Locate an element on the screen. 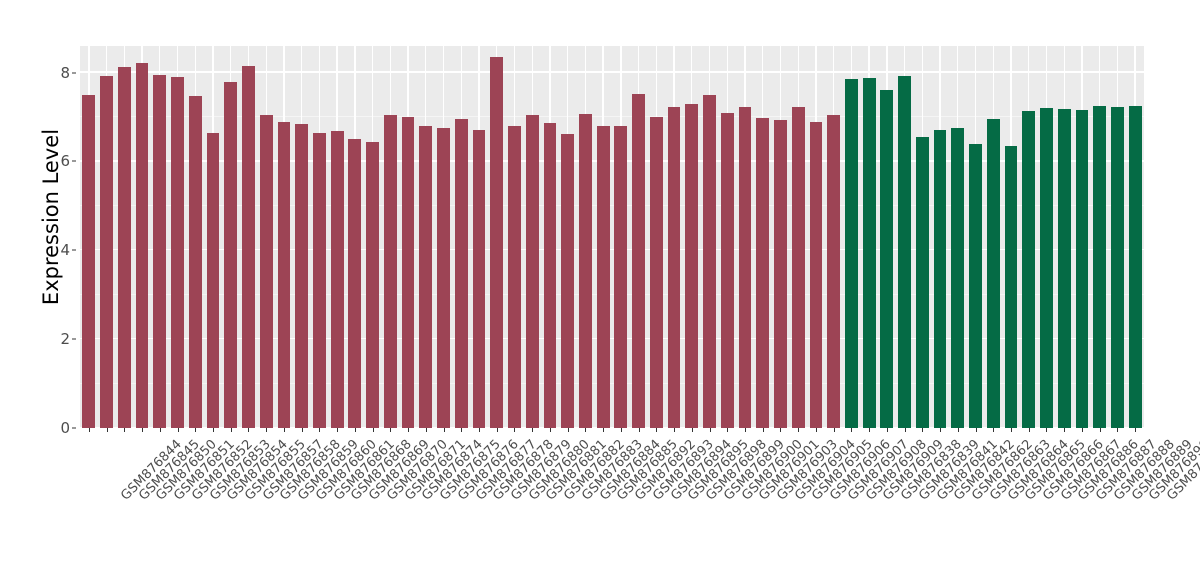  y-tick-label: 8 is located at coordinates (65, 72).